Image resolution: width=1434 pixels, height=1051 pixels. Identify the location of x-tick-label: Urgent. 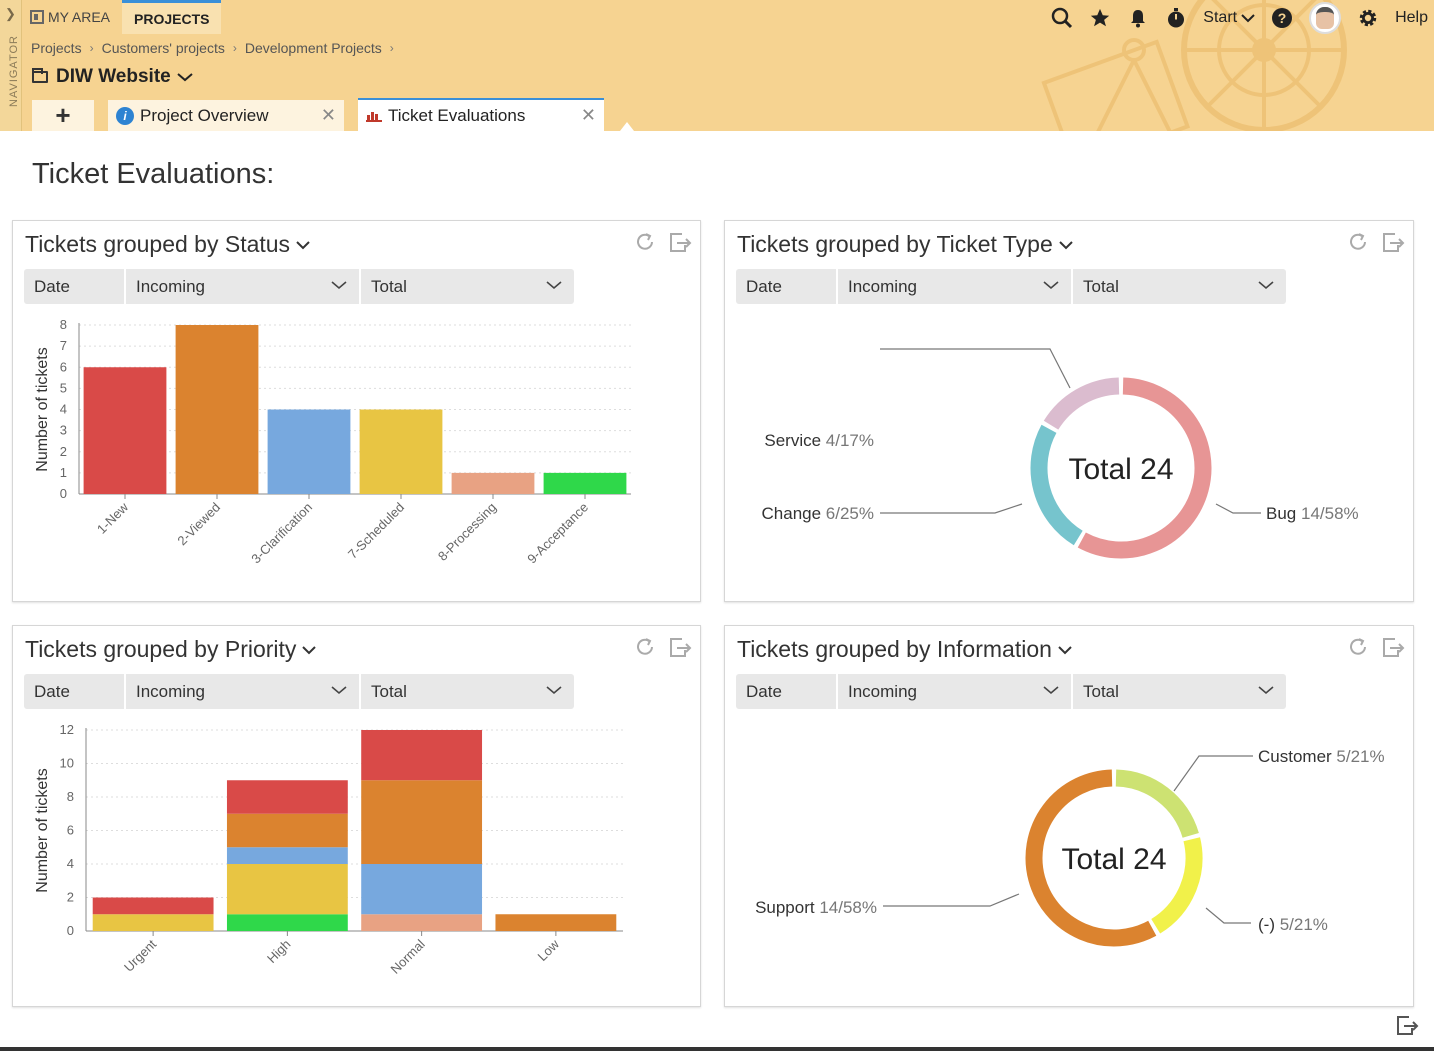
(140, 955).